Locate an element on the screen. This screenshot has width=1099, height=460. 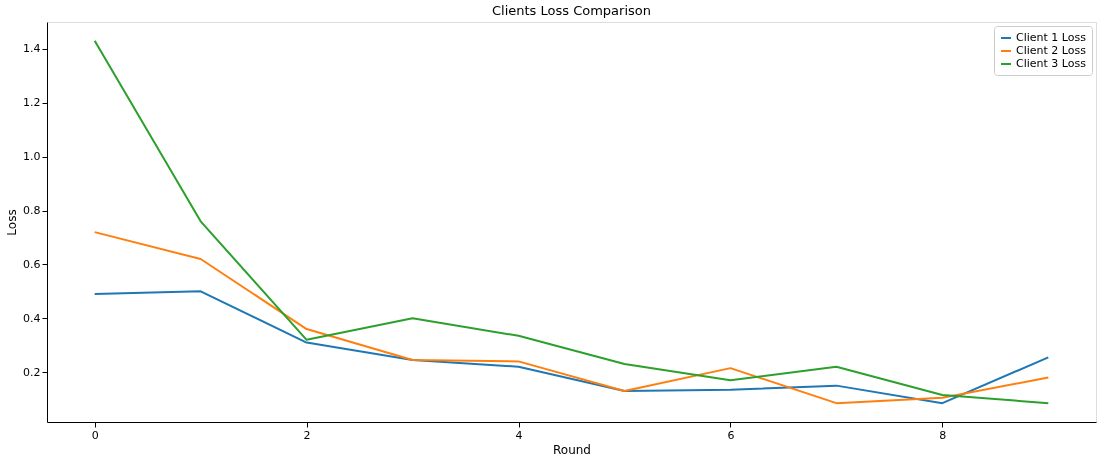
y-axis-title: Loss is located at coordinates (12, 222).